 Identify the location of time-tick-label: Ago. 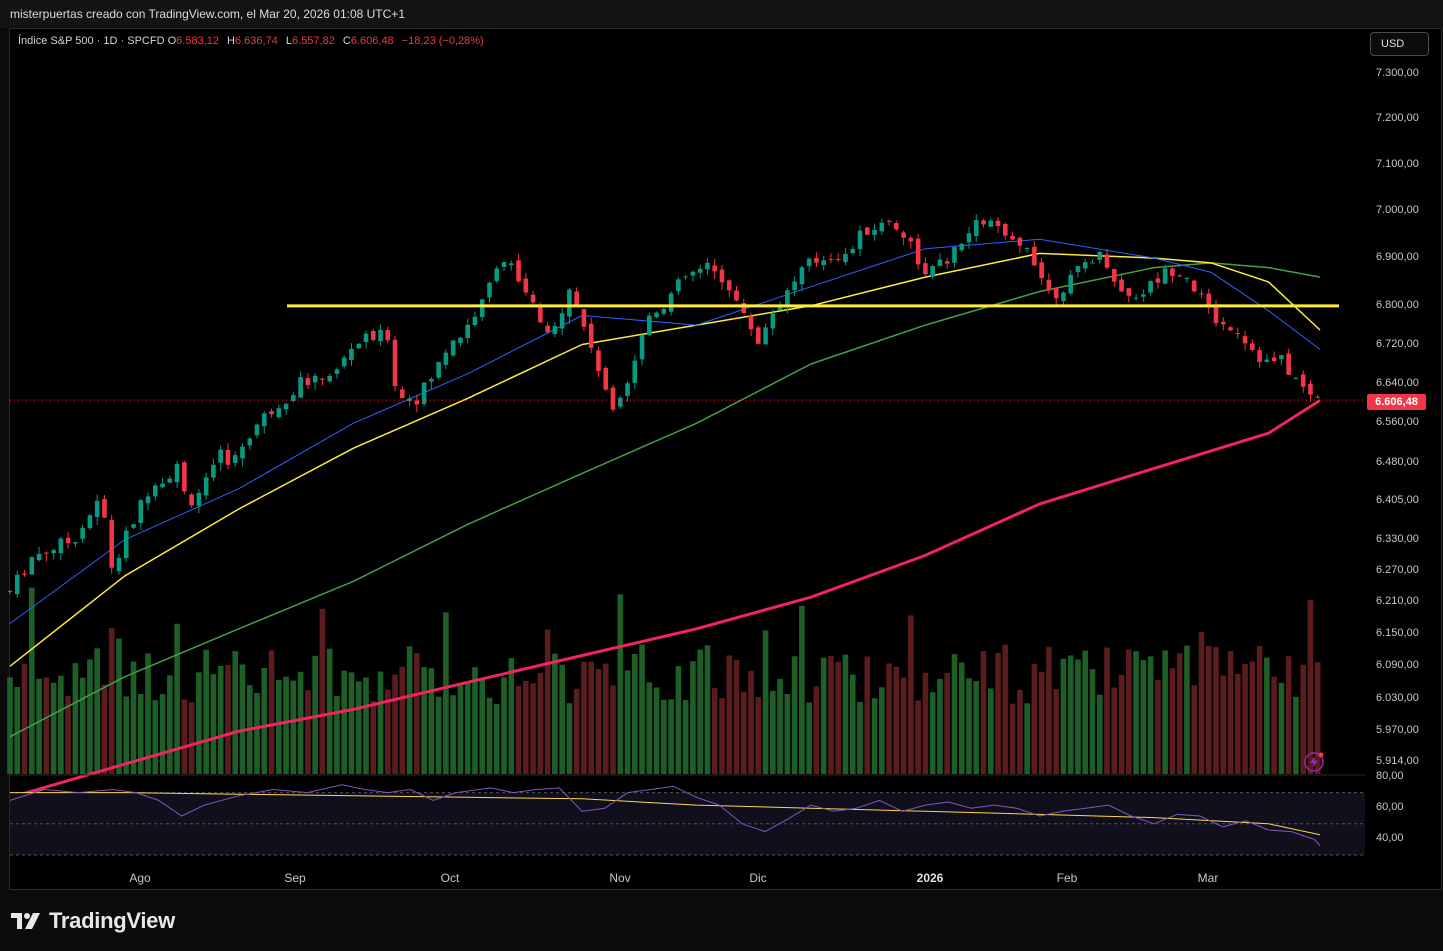
(140, 878).